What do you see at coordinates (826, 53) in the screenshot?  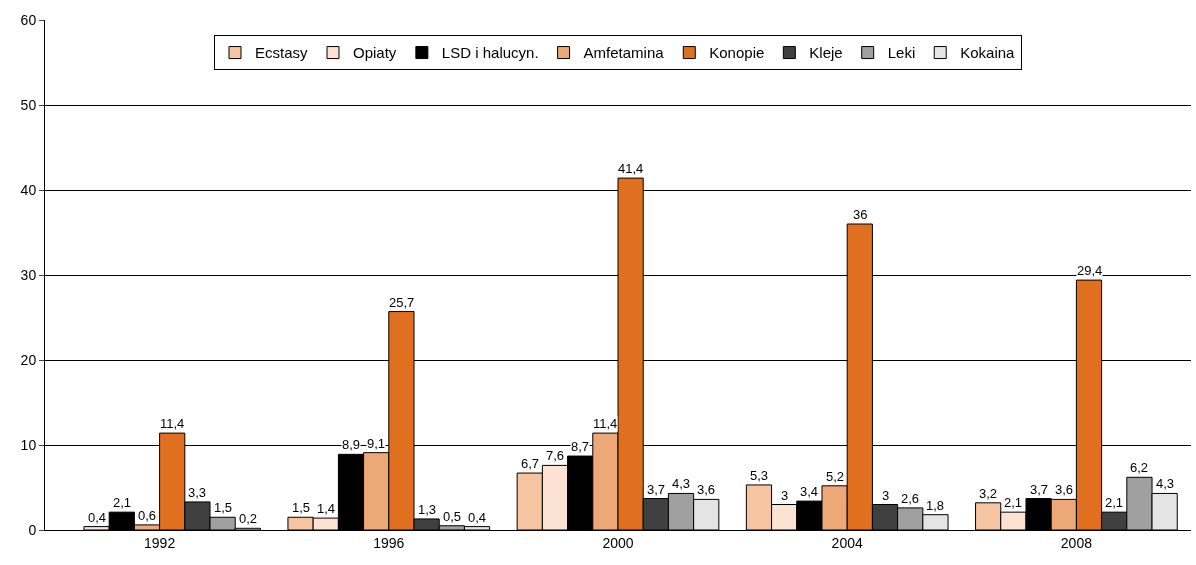 I see `legend-label: Kleje` at bounding box center [826, 53].